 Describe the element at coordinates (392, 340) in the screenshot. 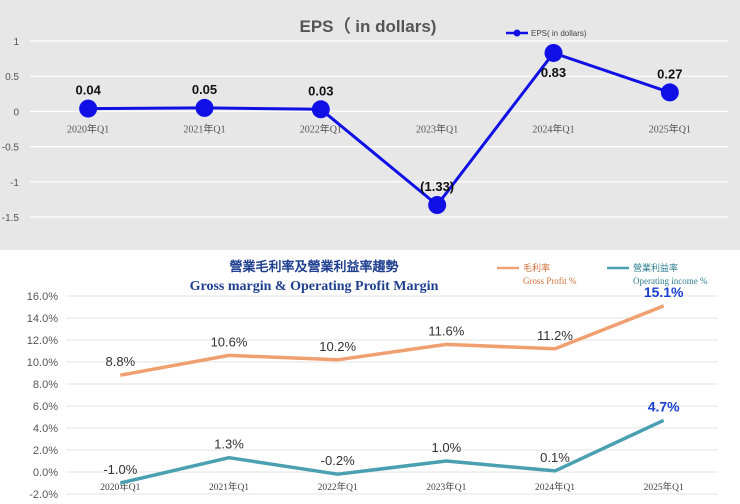

I see `gross-margin-line` at that location.